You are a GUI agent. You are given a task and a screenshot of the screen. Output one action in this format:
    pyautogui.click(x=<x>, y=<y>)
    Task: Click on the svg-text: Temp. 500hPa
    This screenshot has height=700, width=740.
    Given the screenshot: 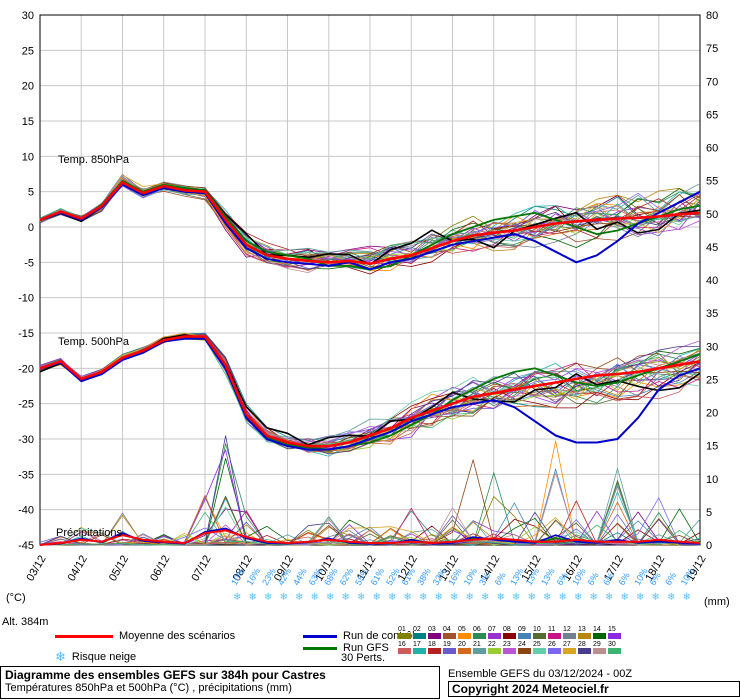 What is the action you would take?
    pyautogui.click(x=94, y=342)
    